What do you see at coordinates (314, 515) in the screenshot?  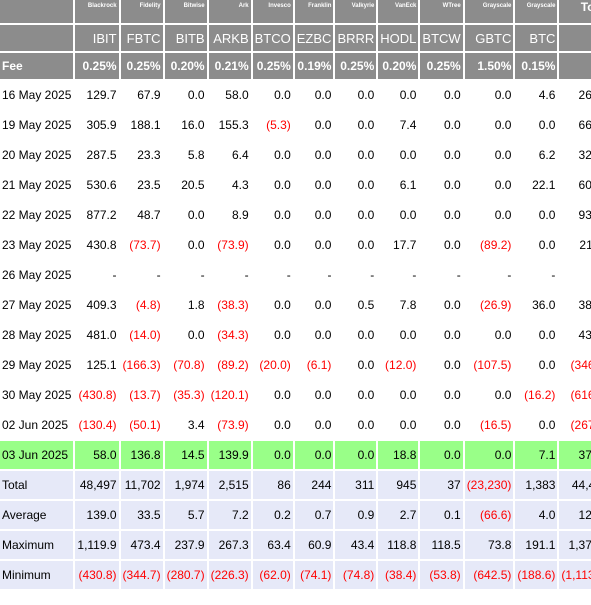 I see `stat-cell: 0.7` at bounding box center [314, 515].